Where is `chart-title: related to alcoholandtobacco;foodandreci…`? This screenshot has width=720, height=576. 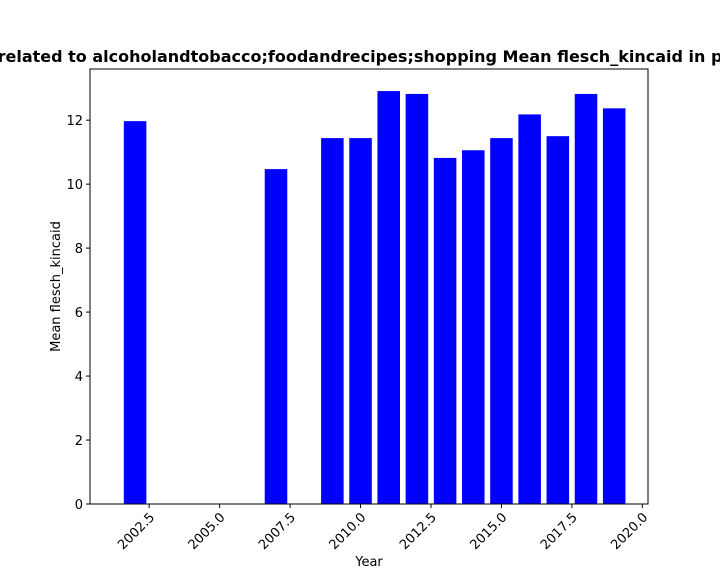
chart-title: related to alcoholandtobacco;foodandreci… is located at coordinates (360, 56).